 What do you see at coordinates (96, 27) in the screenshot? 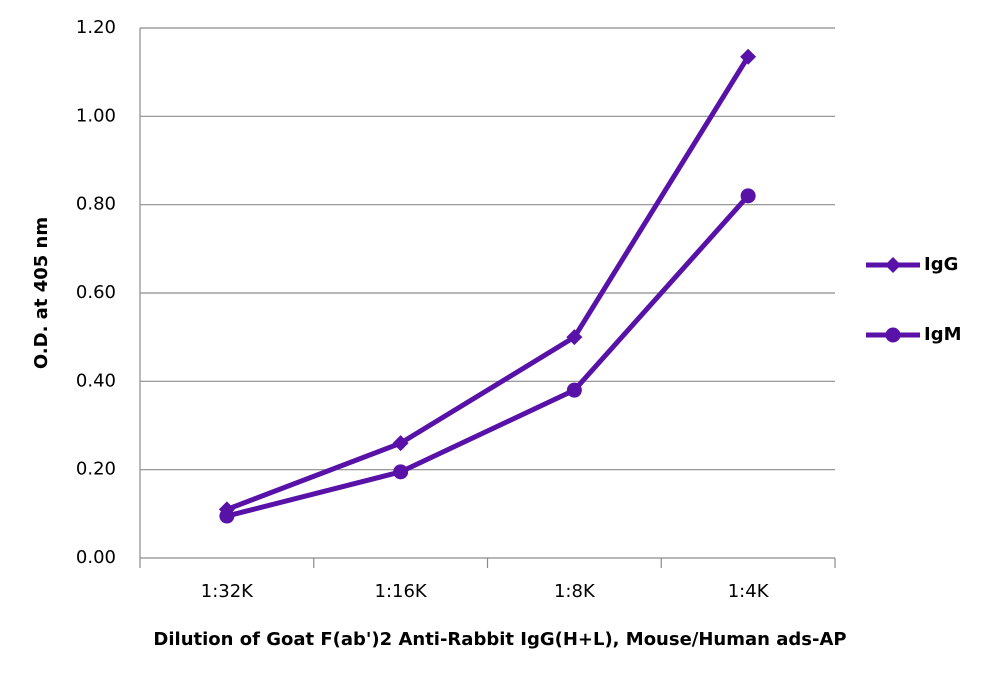
I see `y-tick-label: 1.20` at bounding box center [96, 27].